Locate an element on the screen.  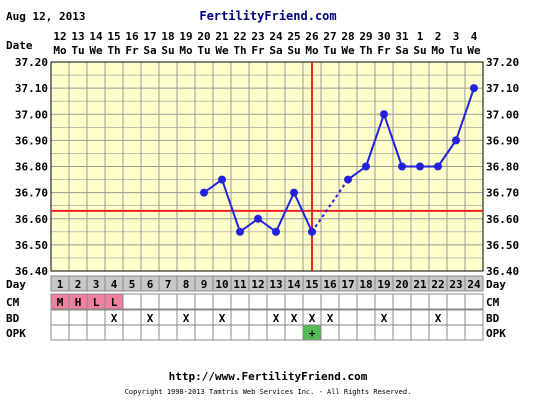
date-label: 2 is located at coordinates (438, 36).